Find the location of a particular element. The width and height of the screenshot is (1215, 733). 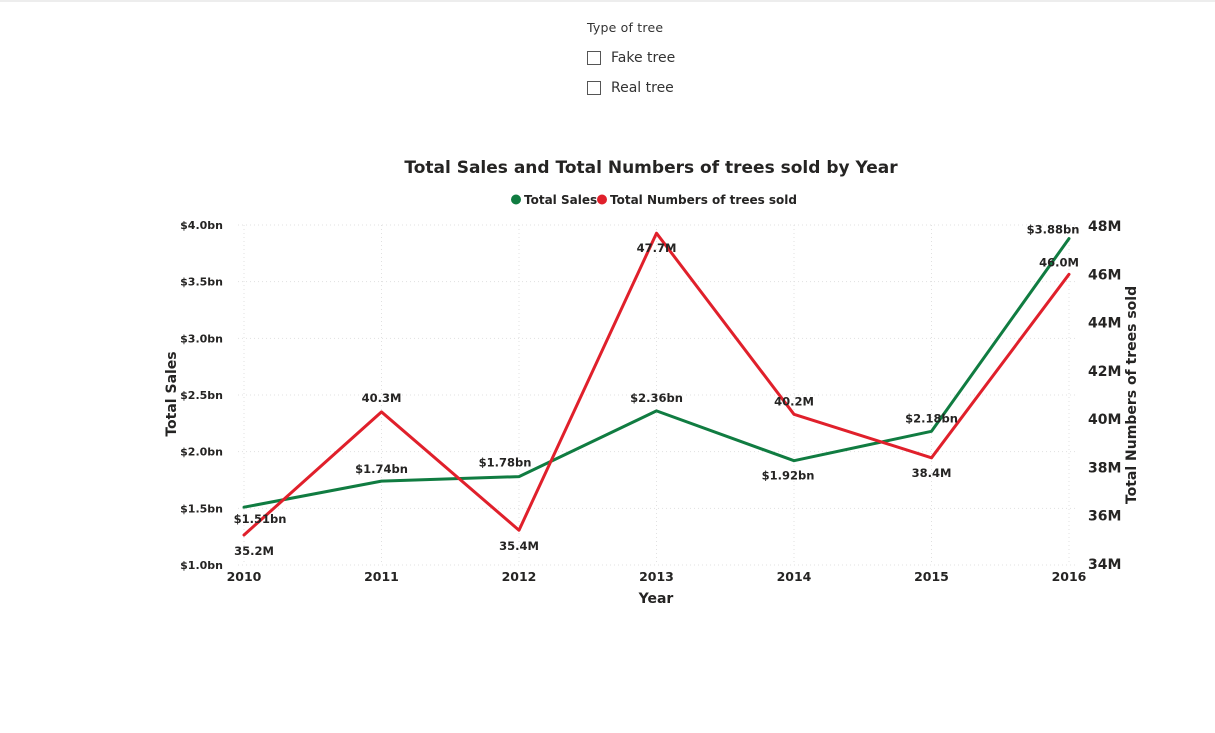

chart-legend: Total Sales Total Numbers of trees sold is located at coordinates (654, 200).